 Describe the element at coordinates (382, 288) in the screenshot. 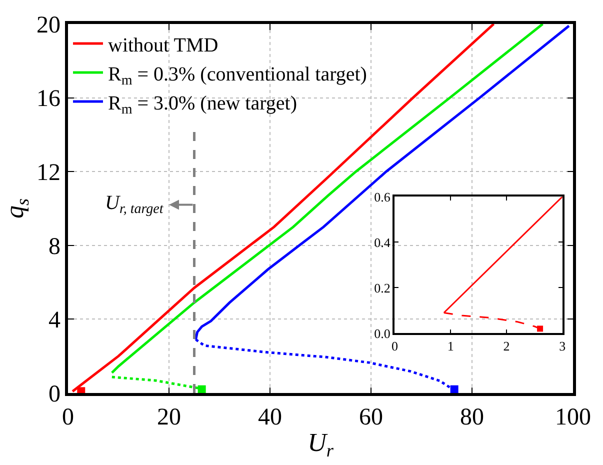

I see `y-tick-label: 0.2` at that location.